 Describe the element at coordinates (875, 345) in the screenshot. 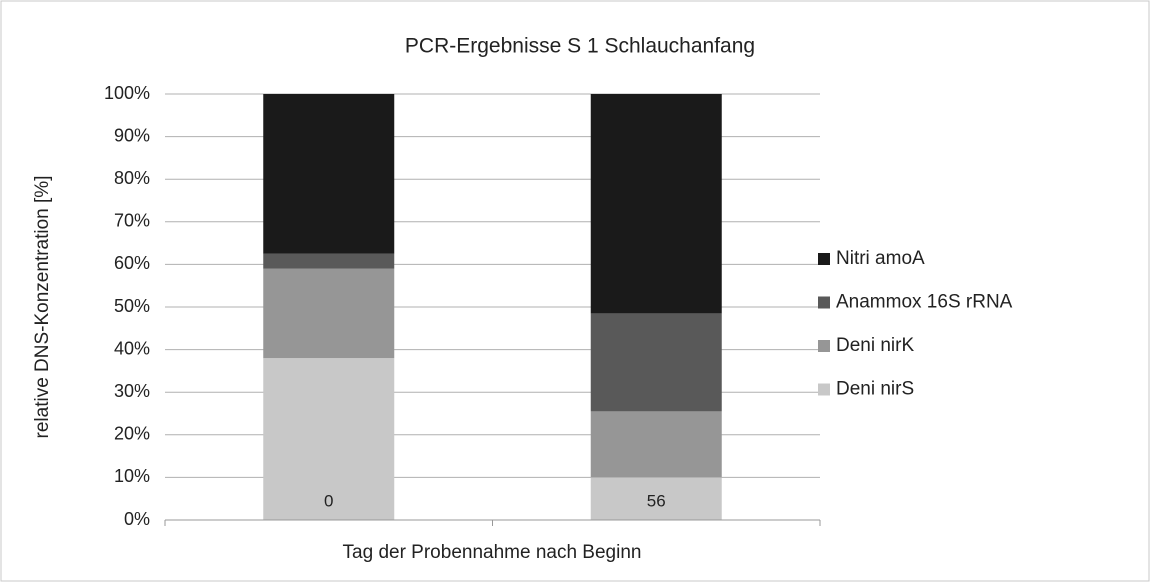

I see `legend-label: Deni nirK` at that location.